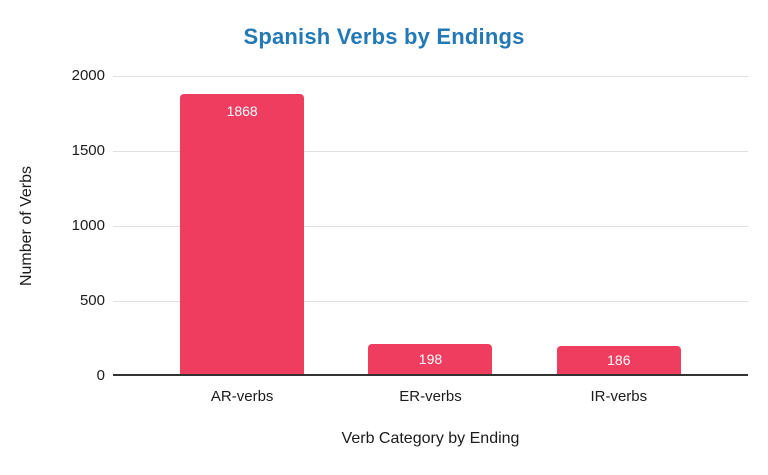  I want to click on y-tick-label: 500, so click(92, 300).